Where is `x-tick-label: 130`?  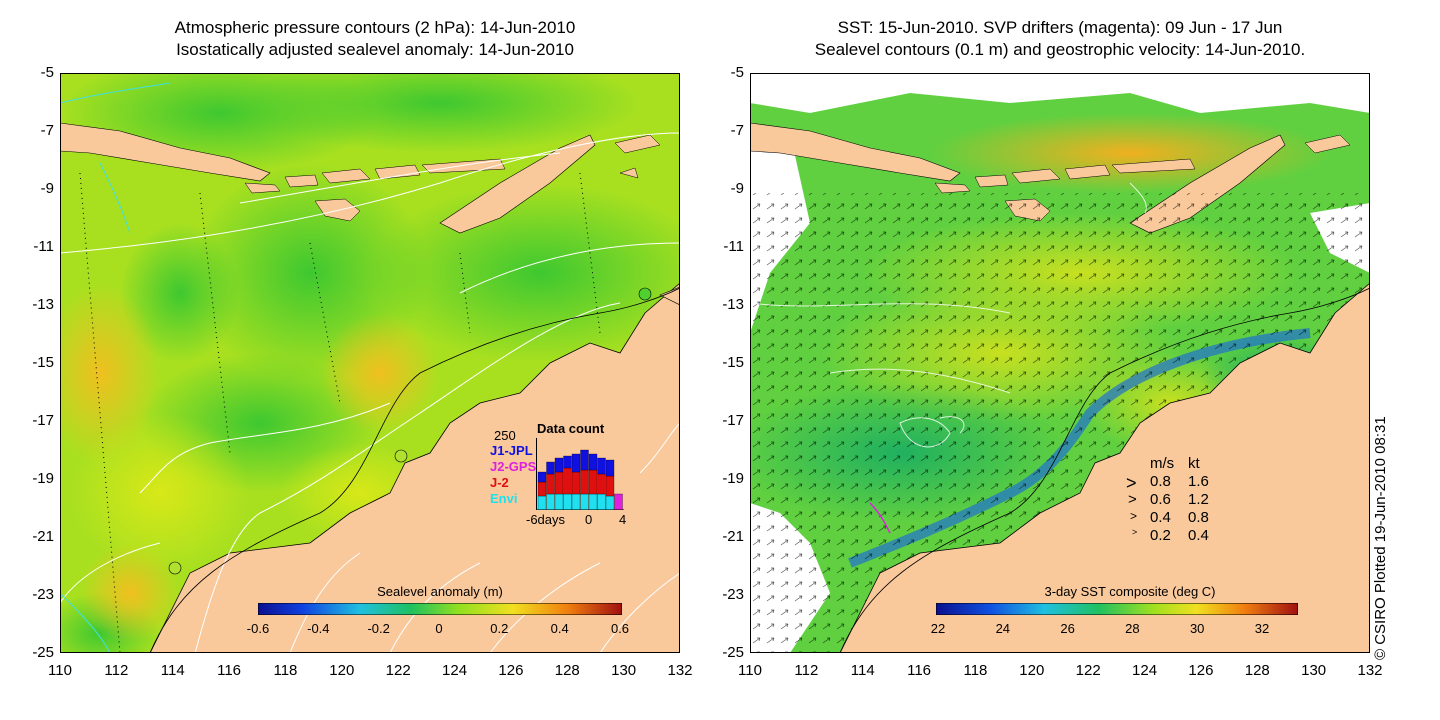
x-tick-label: 130 is located at coordinates (1314, 670).